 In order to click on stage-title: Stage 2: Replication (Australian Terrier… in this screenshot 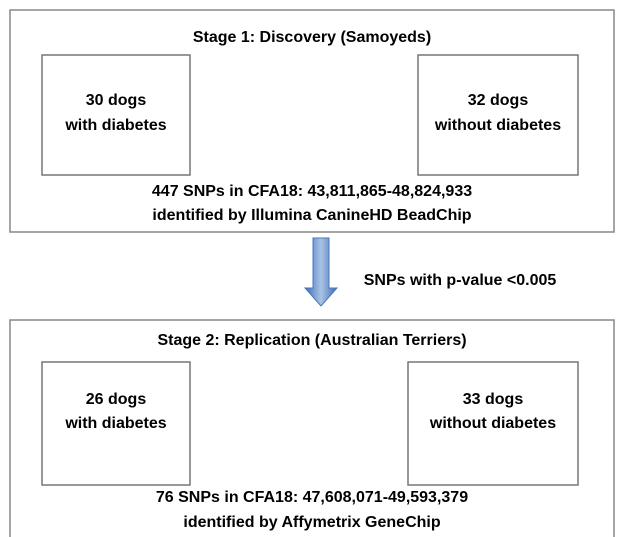, I will do `click(311, 340)`.